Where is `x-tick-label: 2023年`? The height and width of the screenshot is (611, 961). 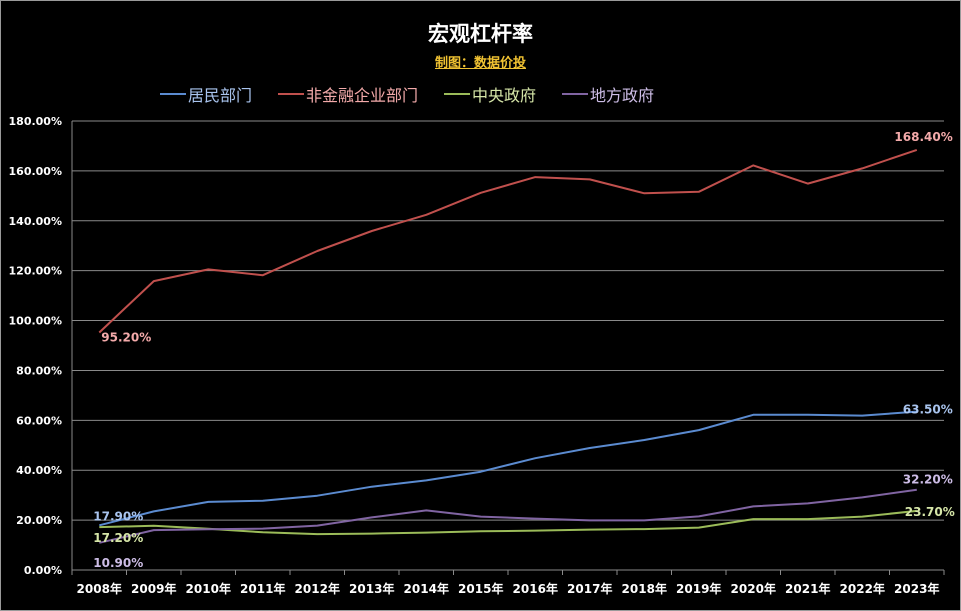 x-tick-label: 2023年 is located at coordinates (916, 588).